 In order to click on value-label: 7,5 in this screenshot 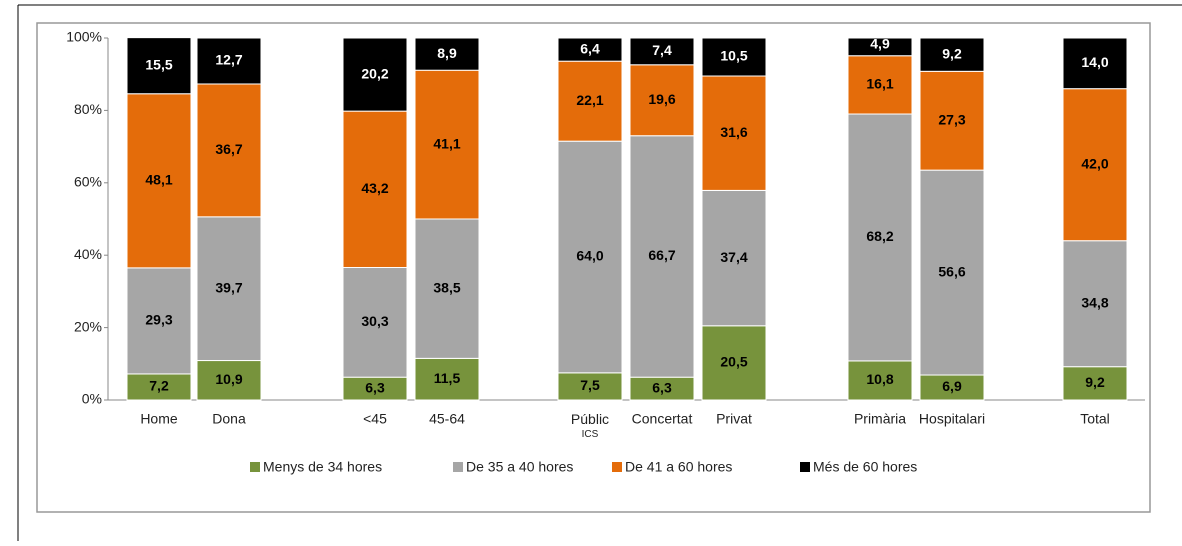, I will do `click(590, 385)`.